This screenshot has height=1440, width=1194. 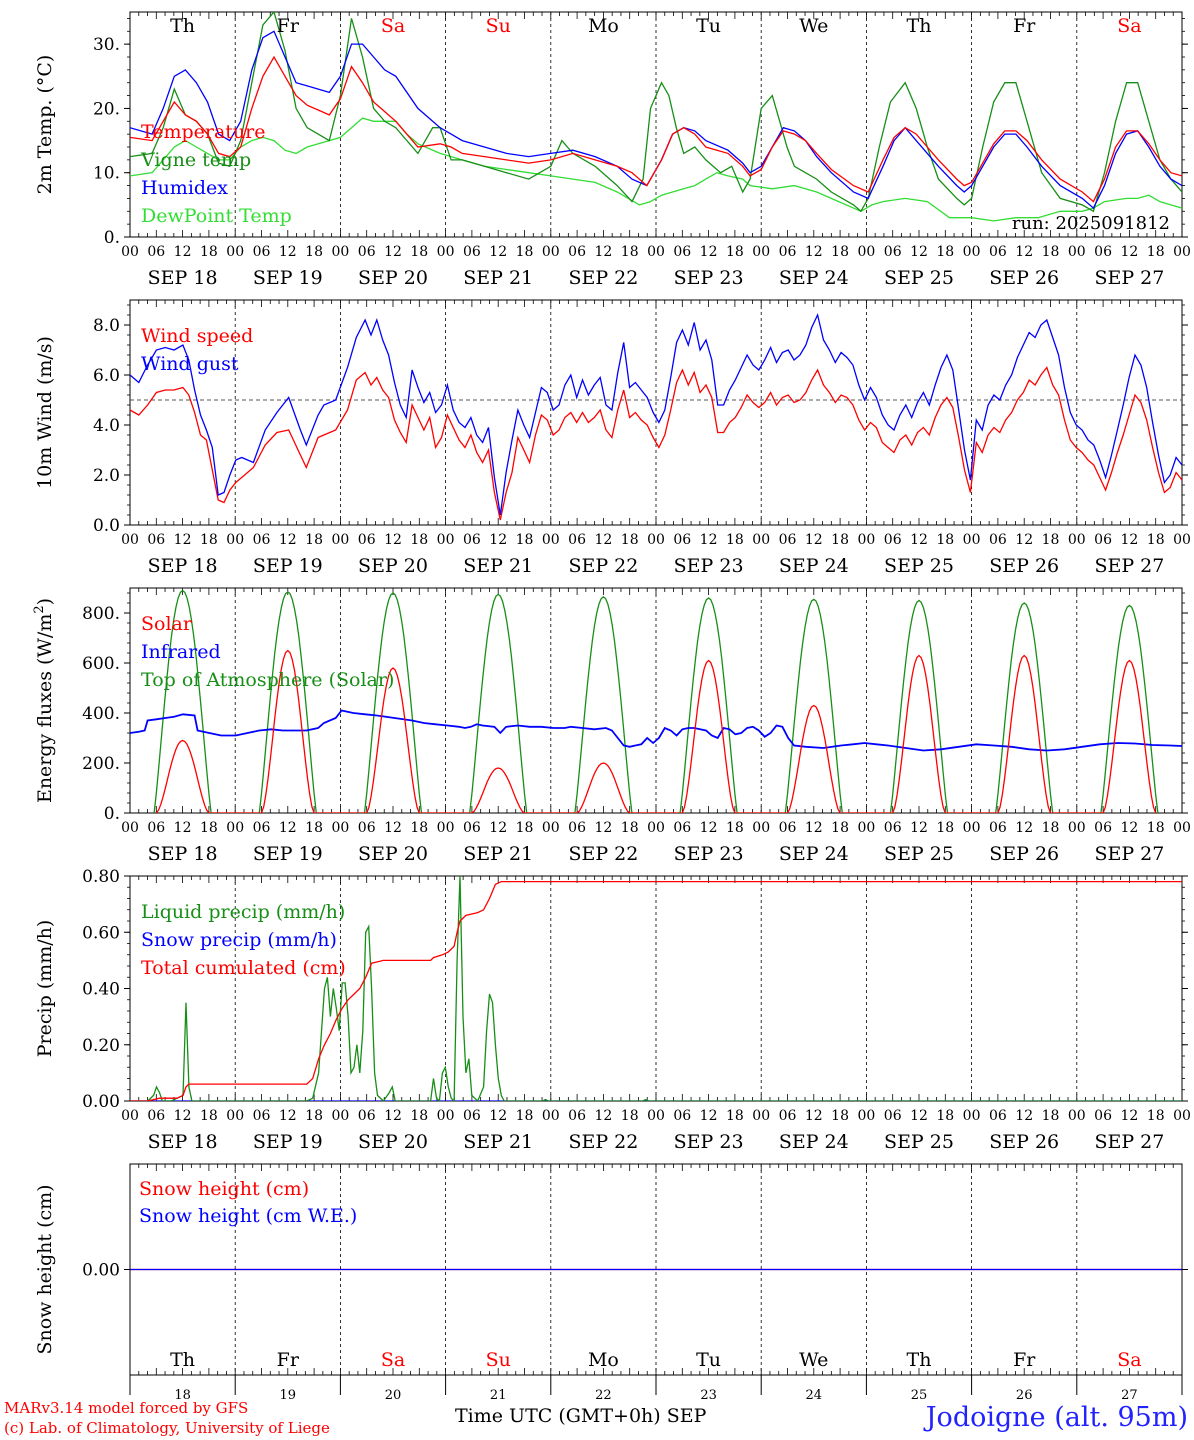 I want to click on legend-entry: Infrared, so click(x=181, y=652).